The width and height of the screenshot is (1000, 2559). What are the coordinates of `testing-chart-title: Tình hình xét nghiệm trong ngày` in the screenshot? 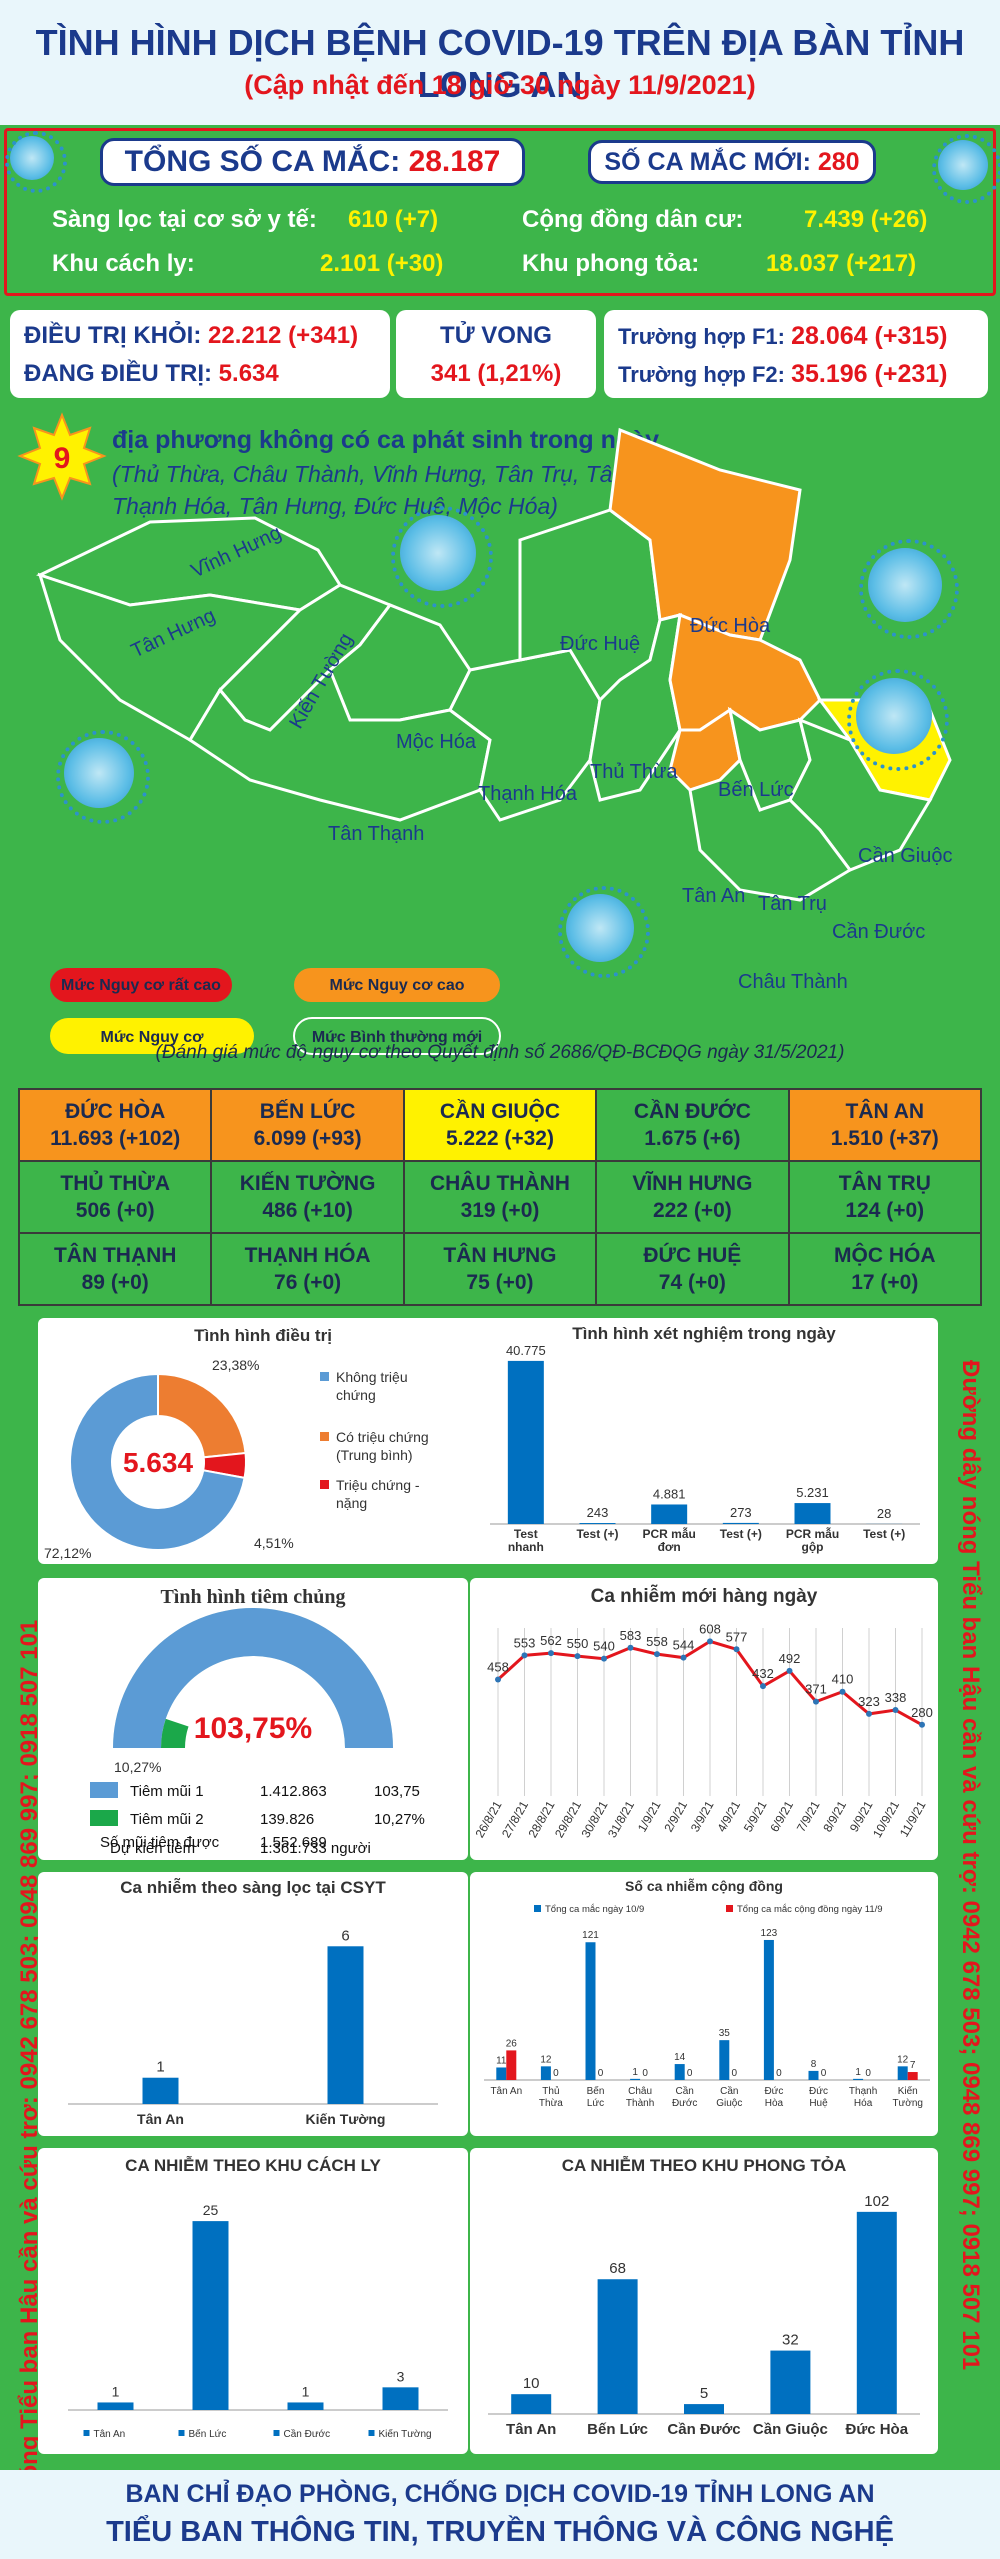 It's located at (704, 1333).